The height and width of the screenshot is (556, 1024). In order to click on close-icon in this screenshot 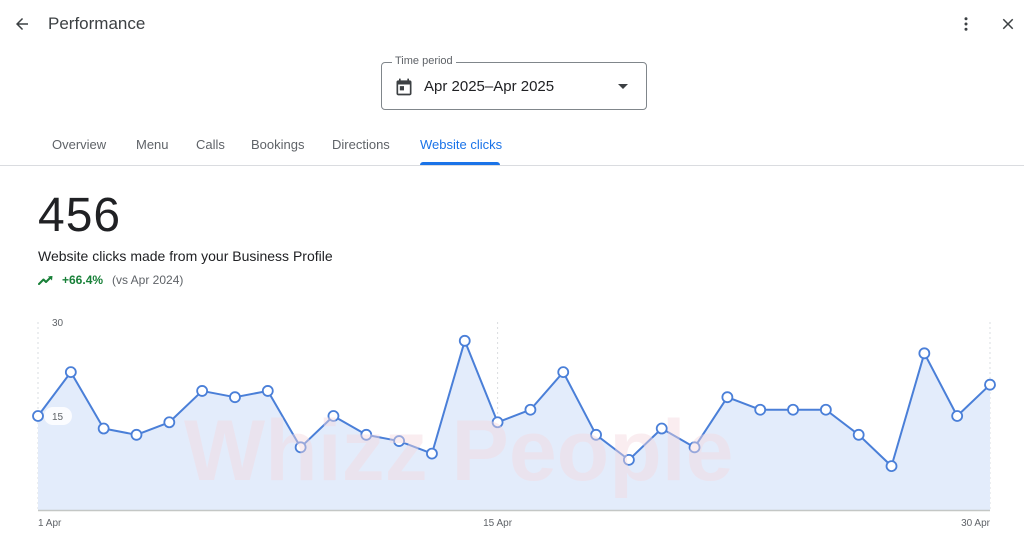, I will do `click(1008, 24)`.